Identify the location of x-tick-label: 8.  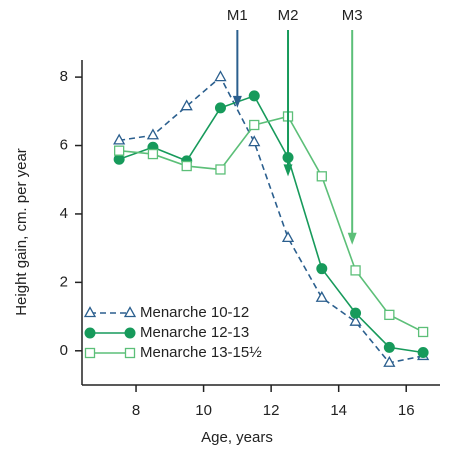
(136, 410).